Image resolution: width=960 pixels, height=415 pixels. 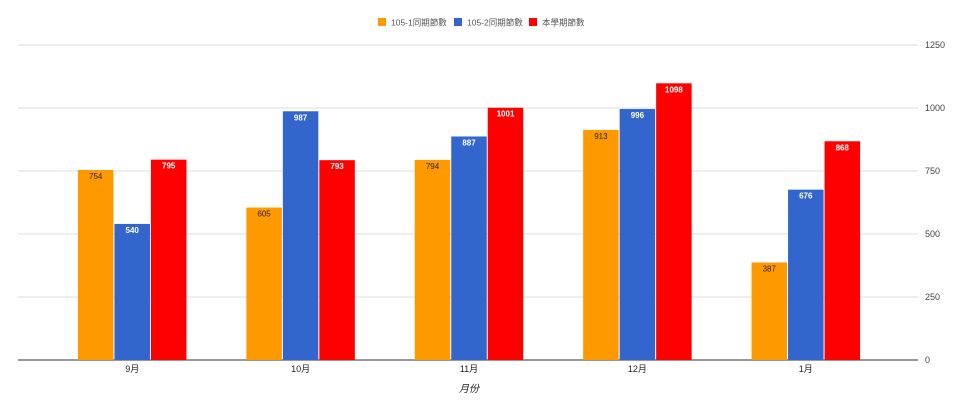 I want to click on data-label: 868, so click(x=843, y=147).